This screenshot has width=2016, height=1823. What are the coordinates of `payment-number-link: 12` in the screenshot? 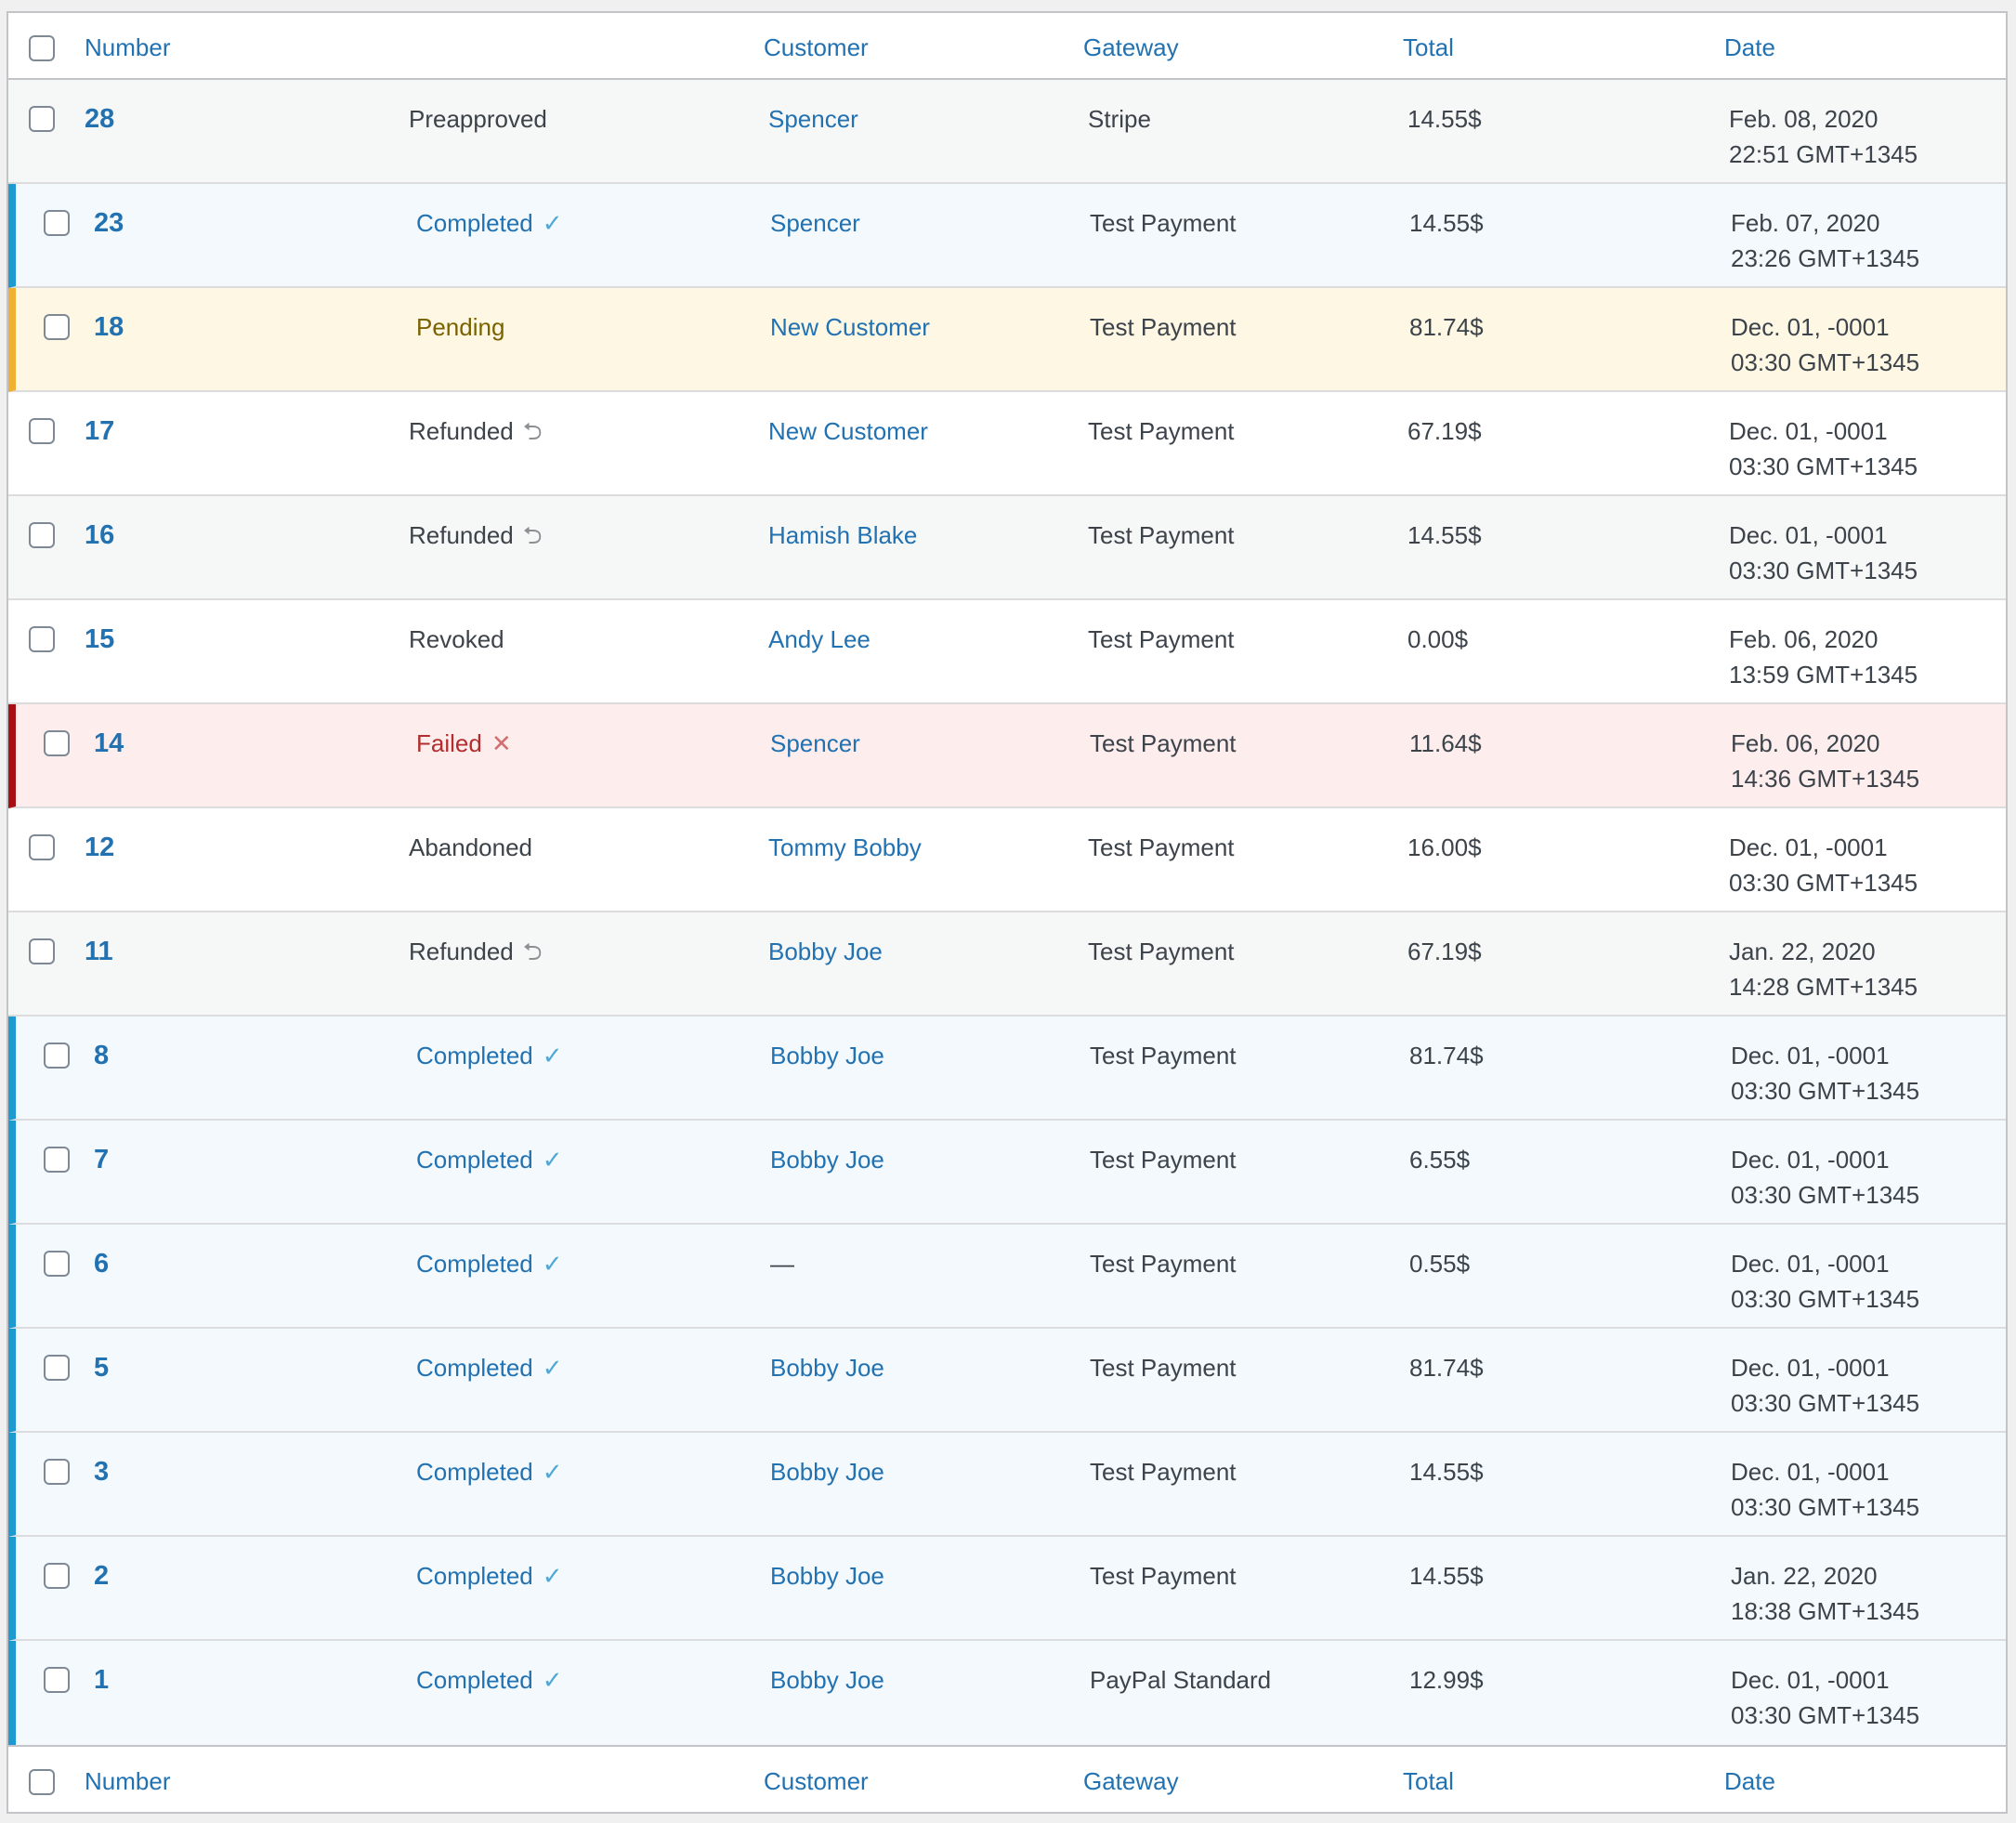 It's located at (100, 847).